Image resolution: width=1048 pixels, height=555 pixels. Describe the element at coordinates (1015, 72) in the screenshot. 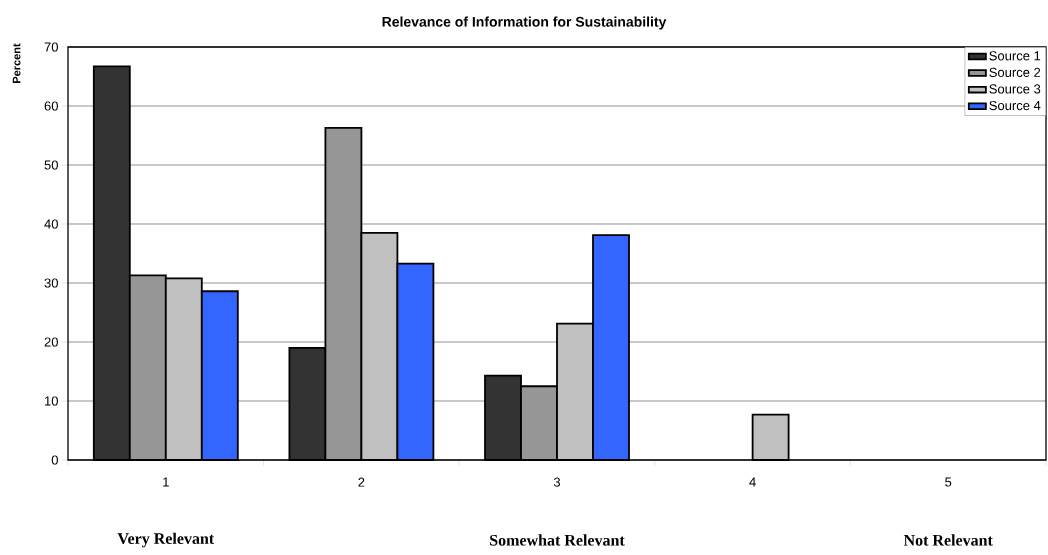

I see `legend-label: Source 2` at that location.